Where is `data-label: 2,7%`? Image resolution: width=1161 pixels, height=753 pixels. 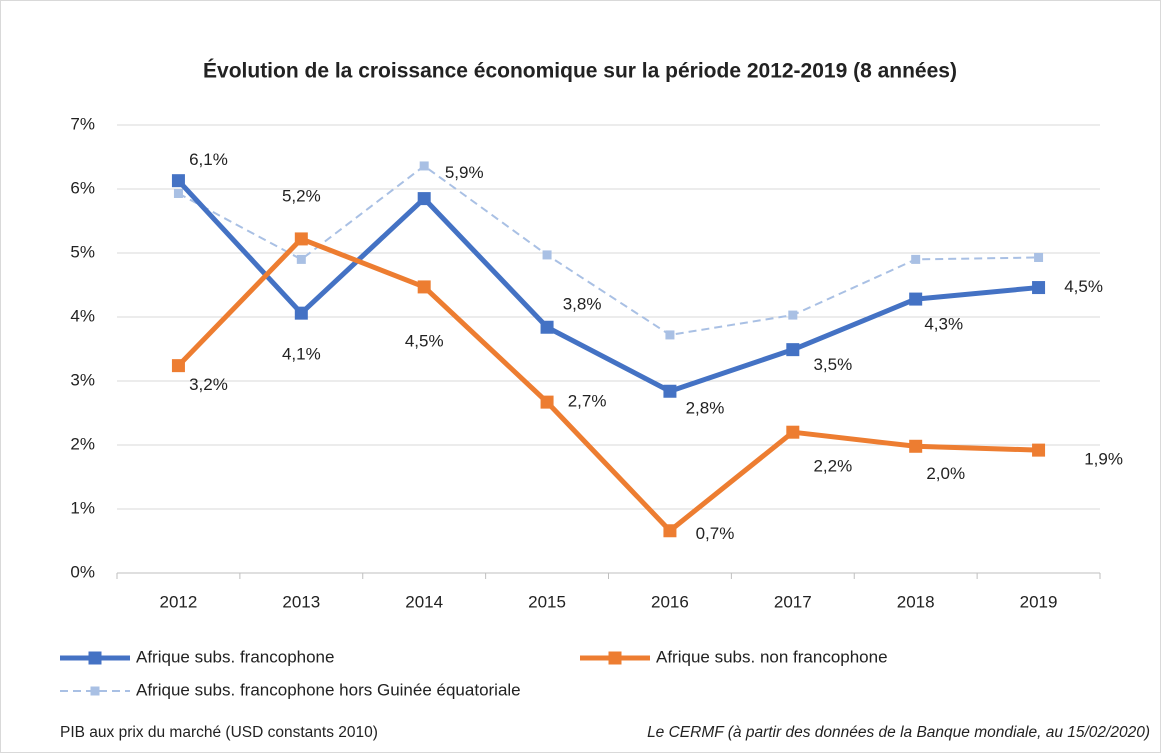
data-label: 2,7% is located at coordinates (587, 401).